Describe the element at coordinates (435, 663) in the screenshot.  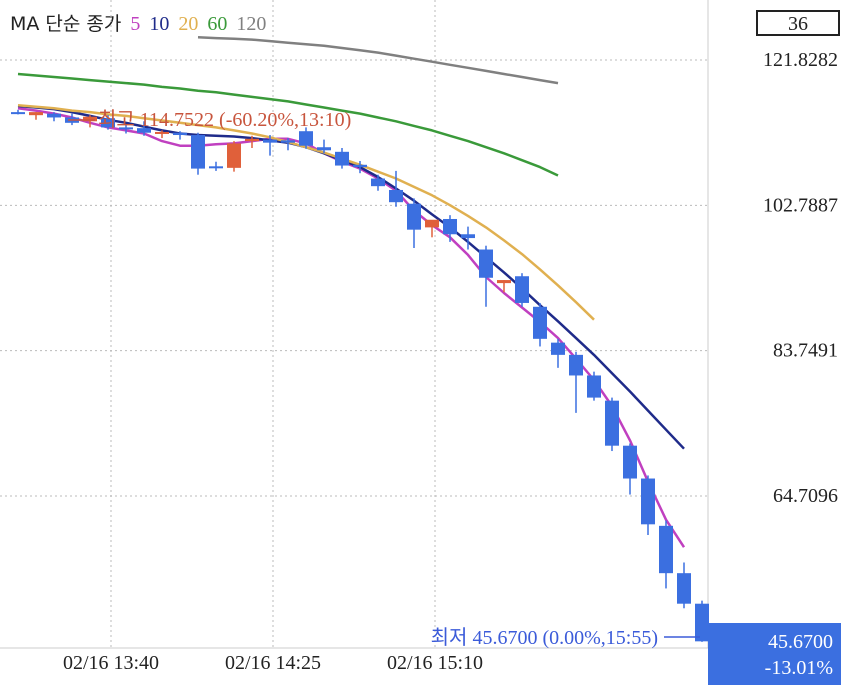
I see `x-tick-label: 02/16 15:10` at that location.